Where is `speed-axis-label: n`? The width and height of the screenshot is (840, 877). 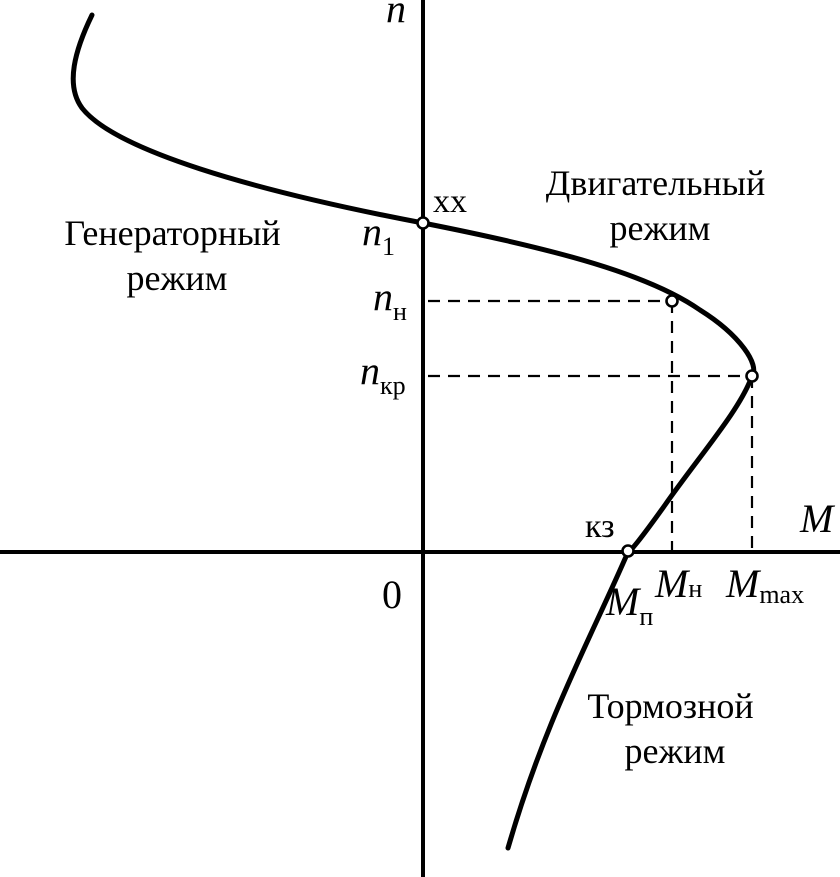 speed-axis-label: n is located at coordinates (396, 15).